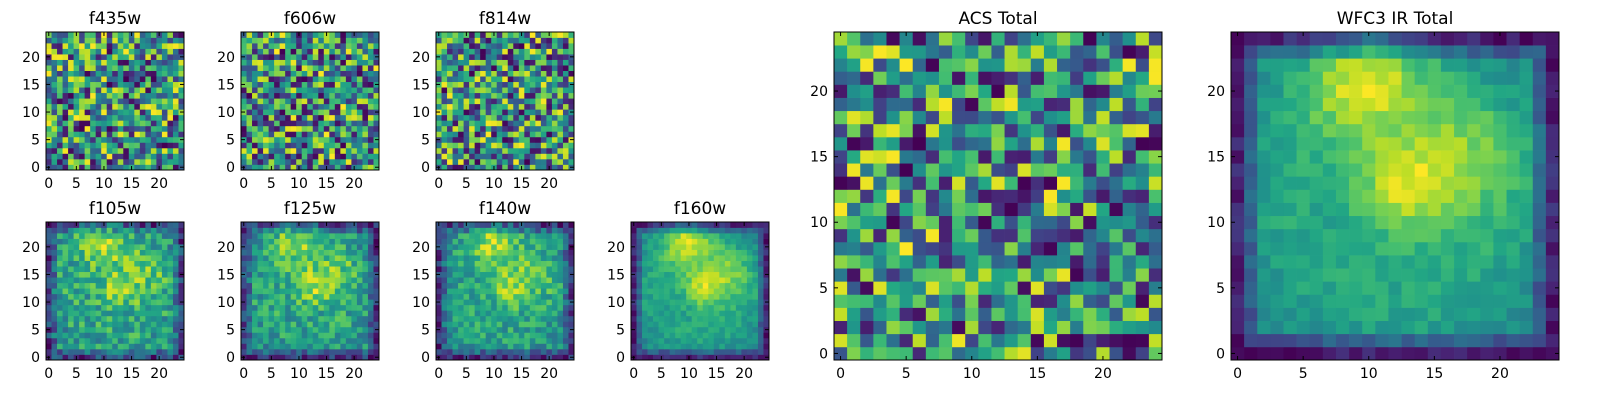 Image resolution: width=1600 pixels, height=400 pixels. Describe the element at coordinates (466, 184) in the screenshot. I see `x-tick-label: 5` at that location.